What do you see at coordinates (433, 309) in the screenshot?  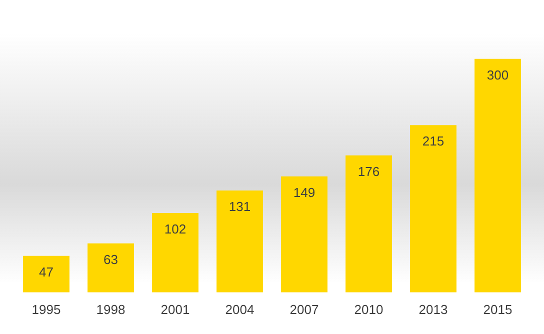 I see `x-tick-label: 2013` at bounding box center [433, 309].